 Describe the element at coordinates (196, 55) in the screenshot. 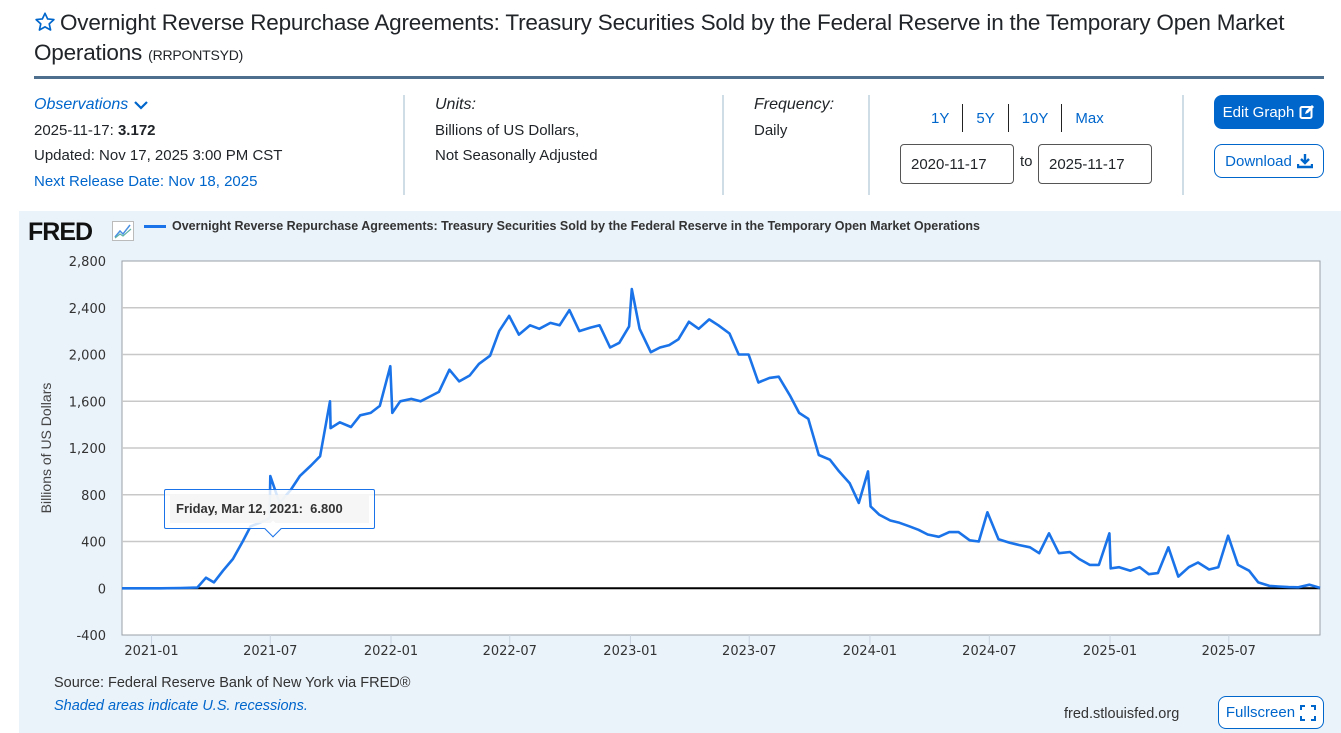

I see `series-id: (RRPONTSYD)` at that location.